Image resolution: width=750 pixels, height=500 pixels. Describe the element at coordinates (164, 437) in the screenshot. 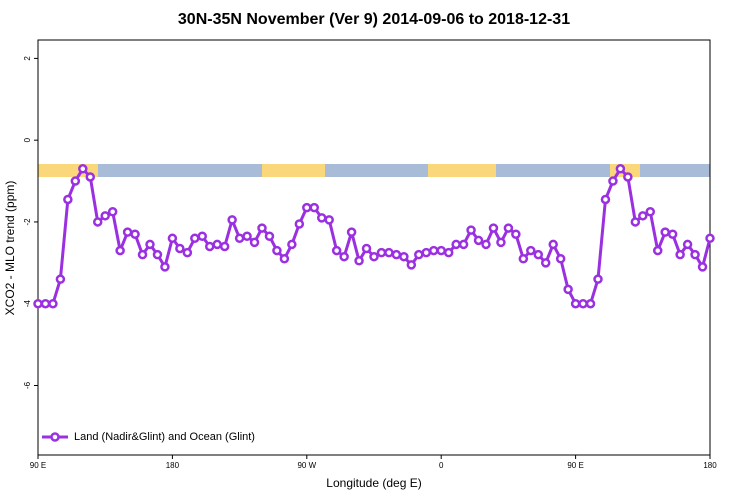

I see `legend-label: Land (Nadir&Glint) and Ocean (Glint)` at that location.